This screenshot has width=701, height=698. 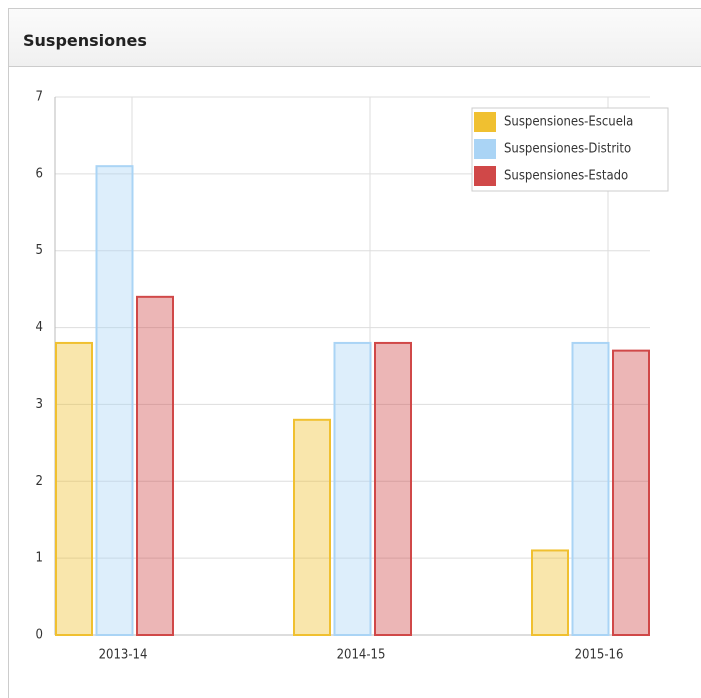 I want to click on legend-box, so click(x=570, y=149).